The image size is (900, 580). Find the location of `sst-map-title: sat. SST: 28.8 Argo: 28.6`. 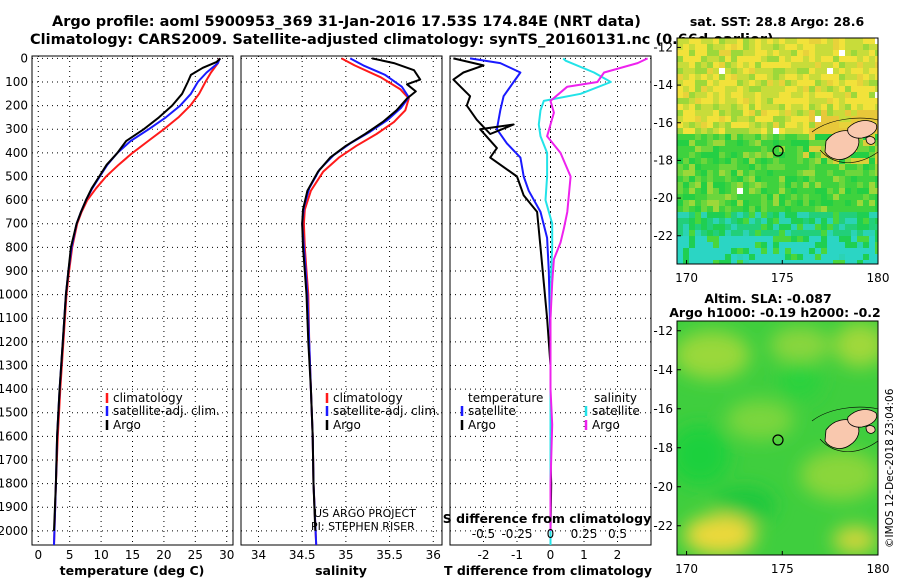

sst-map-title: sat. SST: 28.8 Argo: 28.6 is located at coordinates (777, 21).